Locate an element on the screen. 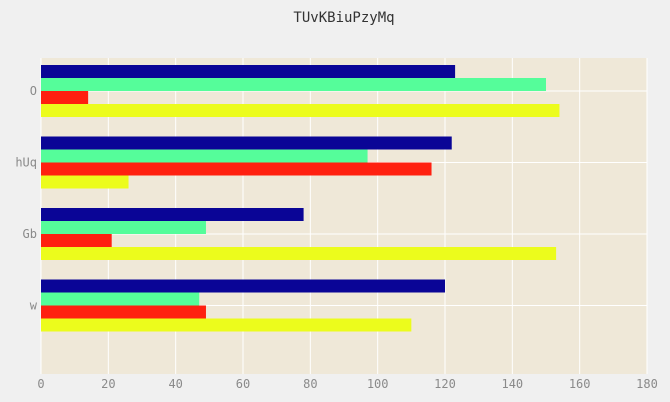 This screenshot has height=402, width=670. y-tick-labels: w Gb hUq O is located at coordinates (26, 198).